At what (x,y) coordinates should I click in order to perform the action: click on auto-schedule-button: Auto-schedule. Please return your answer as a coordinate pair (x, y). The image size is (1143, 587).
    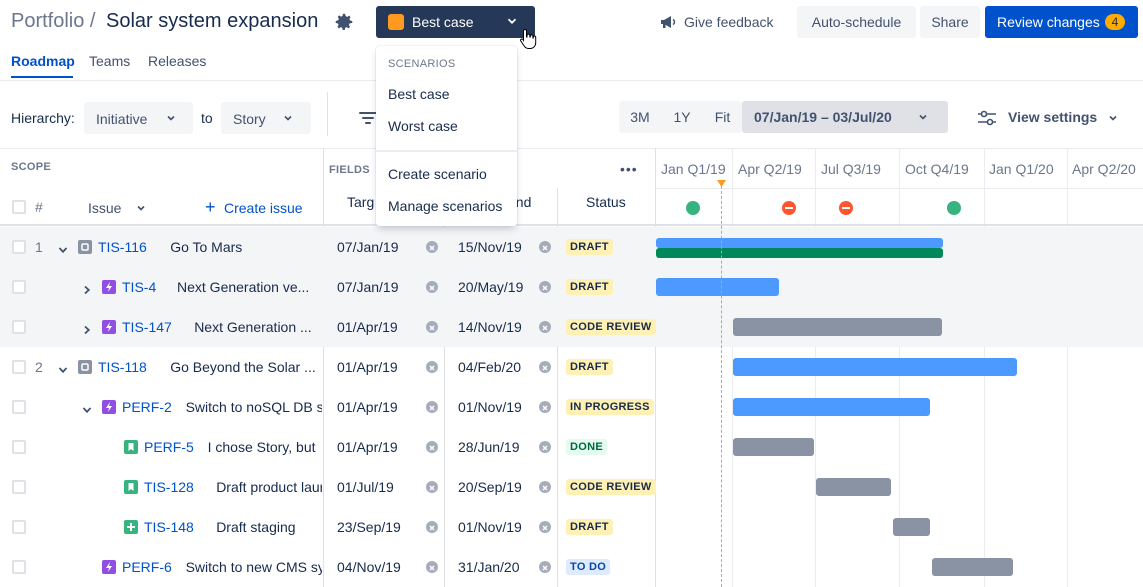
    Looking at the image, I should click on (856, 22).